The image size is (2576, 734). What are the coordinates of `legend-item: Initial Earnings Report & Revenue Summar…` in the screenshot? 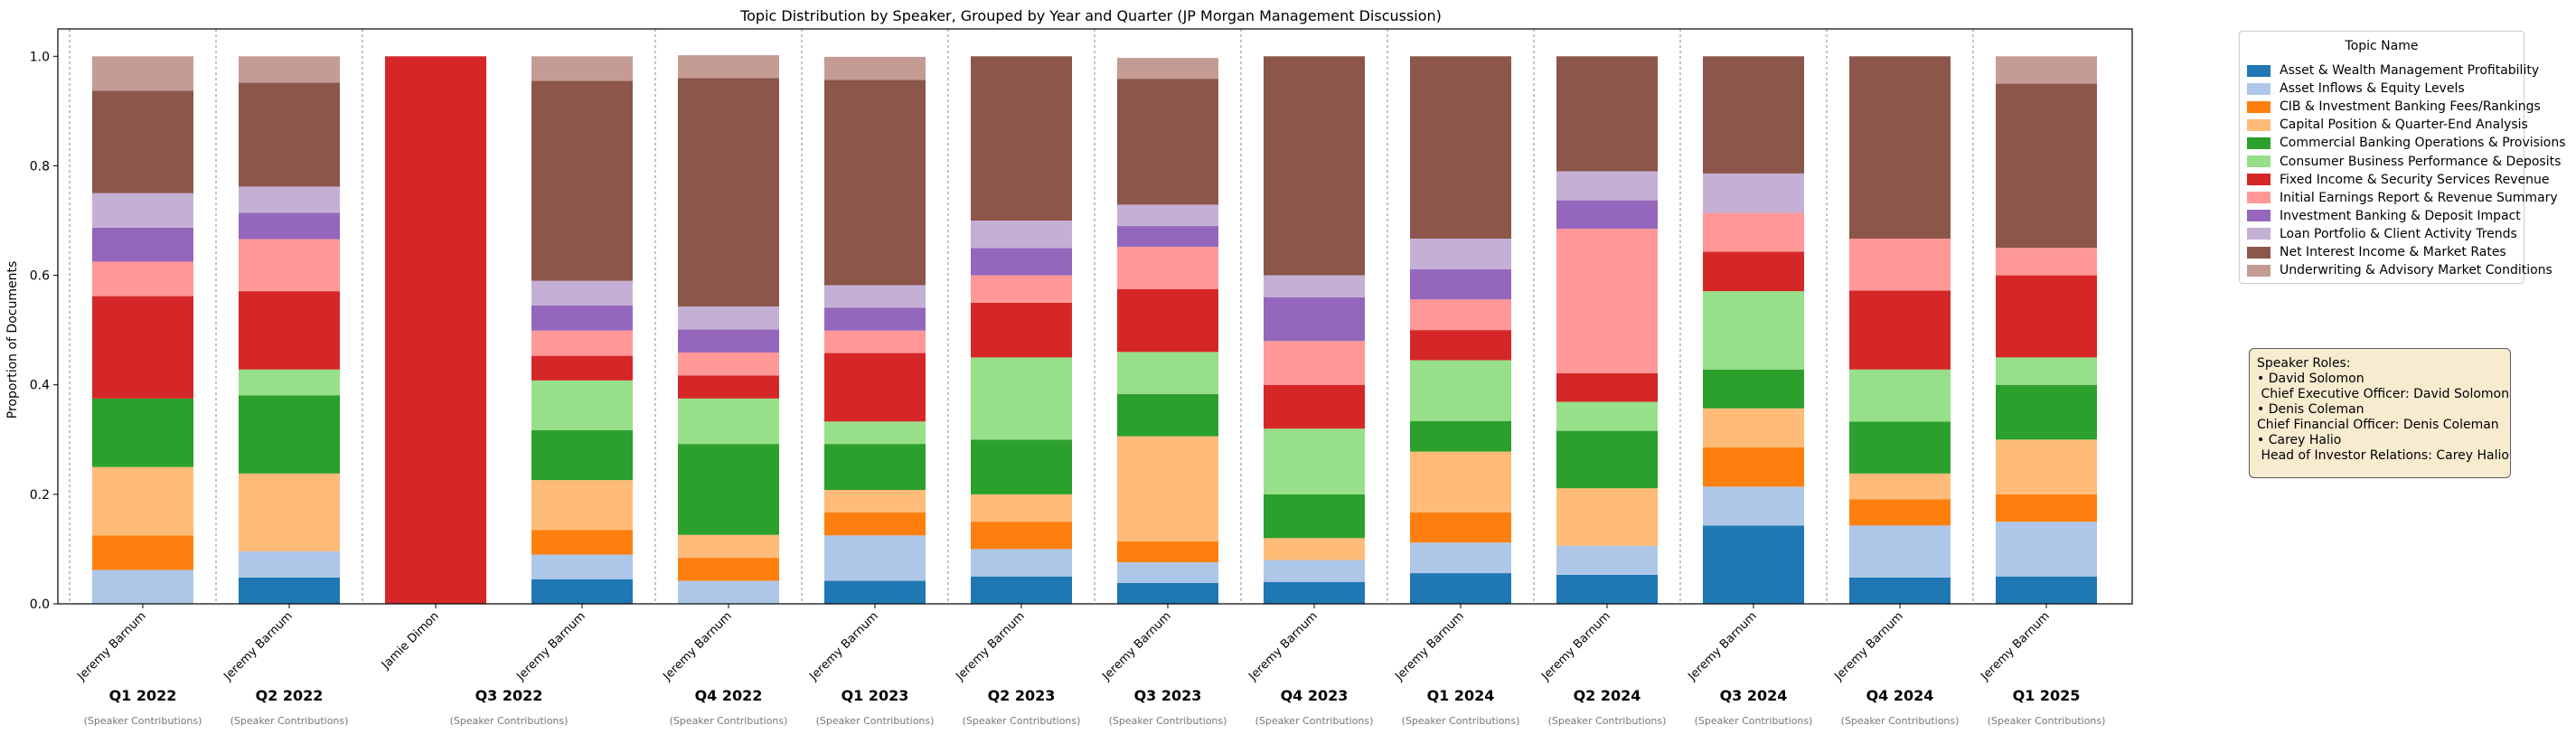 It's located at (2402, 198).